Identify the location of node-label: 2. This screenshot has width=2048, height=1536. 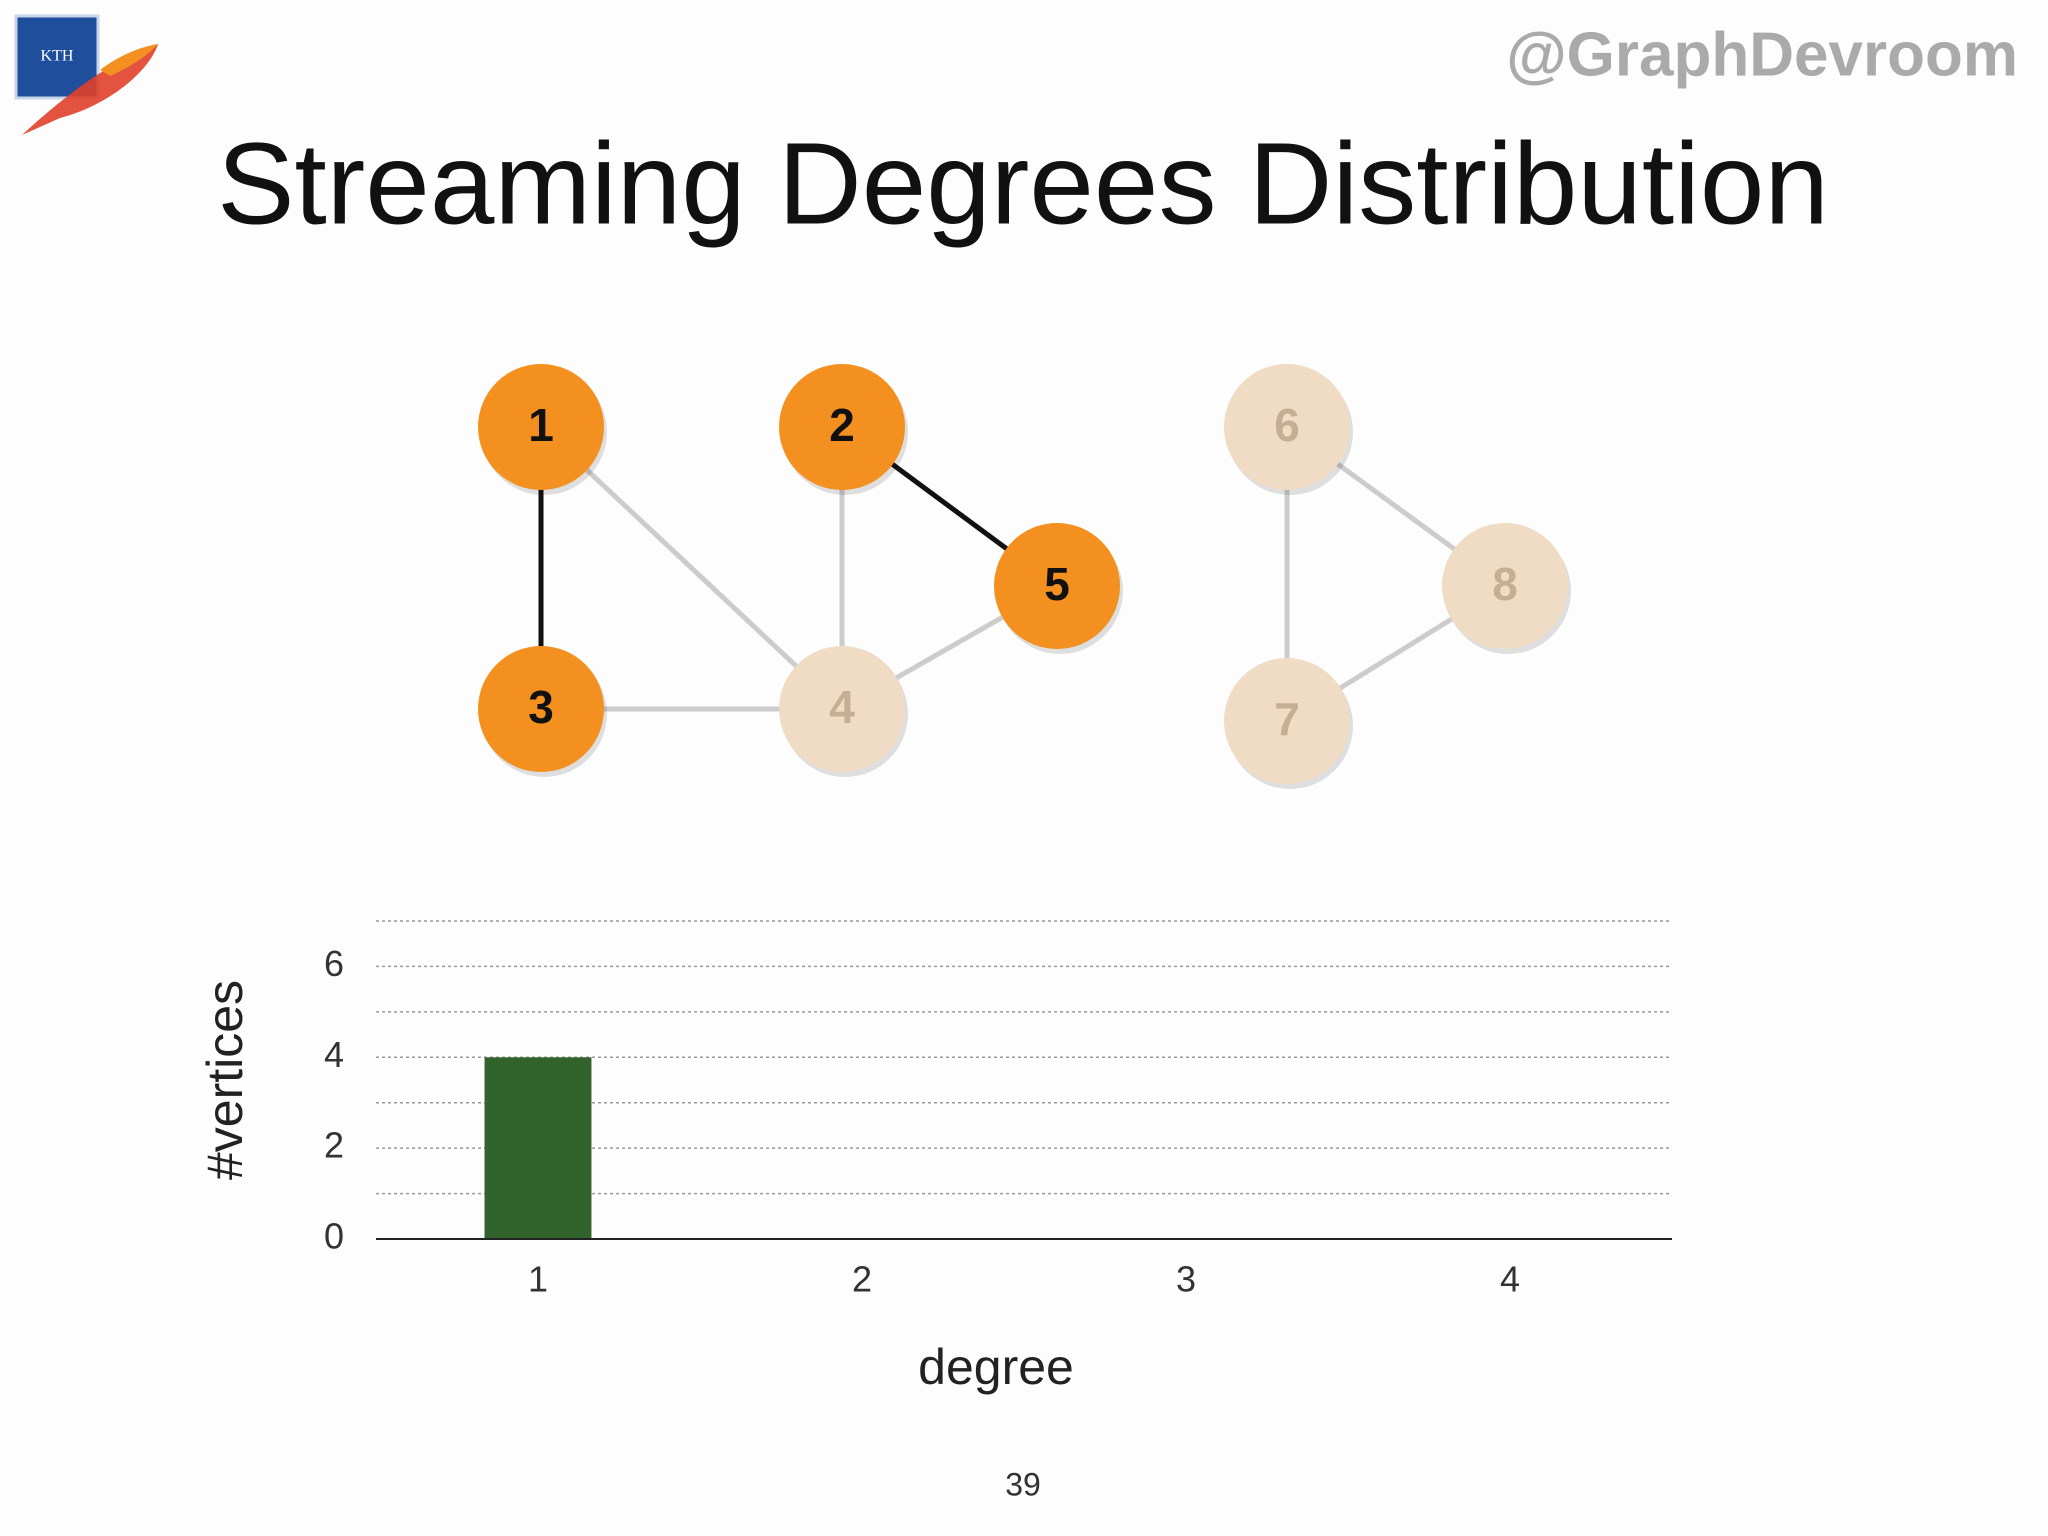
(842, 425).